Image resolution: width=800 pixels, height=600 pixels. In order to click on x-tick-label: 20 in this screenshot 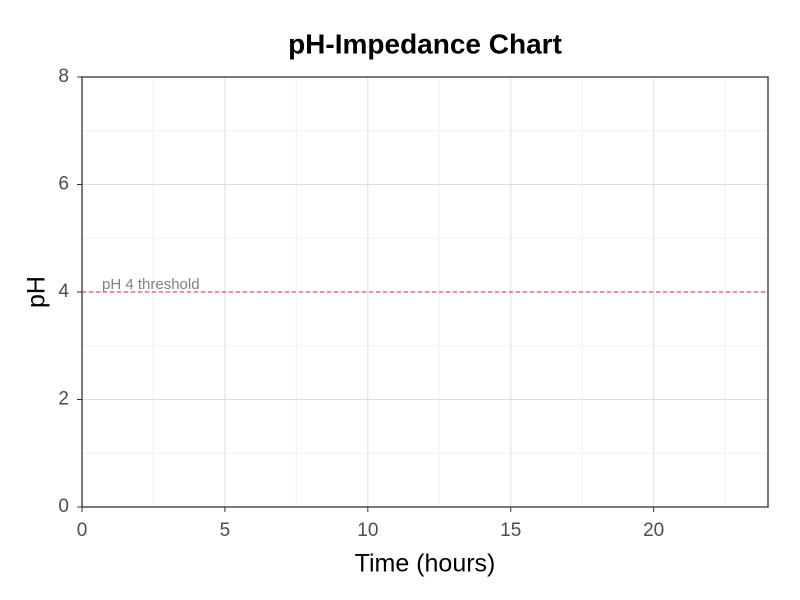, I will do `click(653, 530)`.